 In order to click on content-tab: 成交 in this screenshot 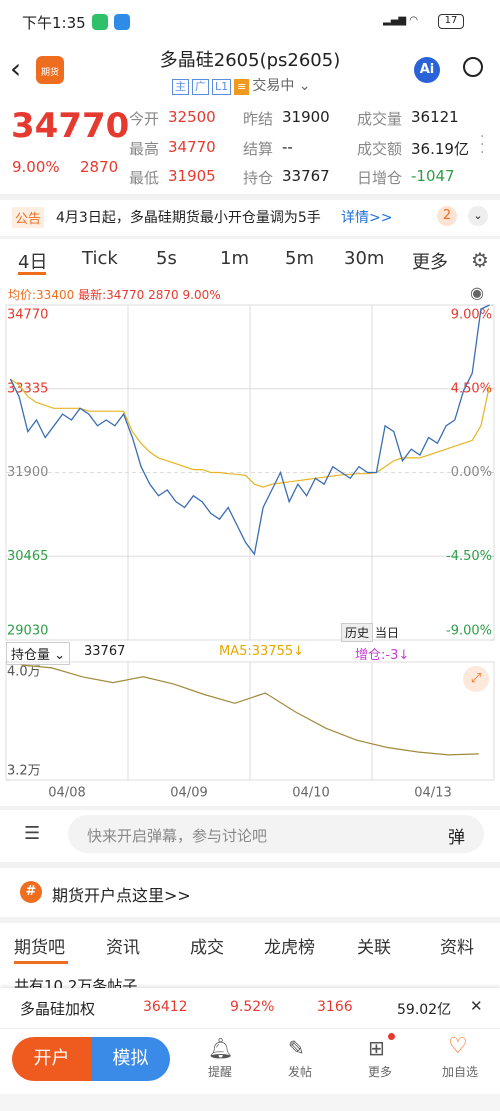, I will do `click(207, 948)`.